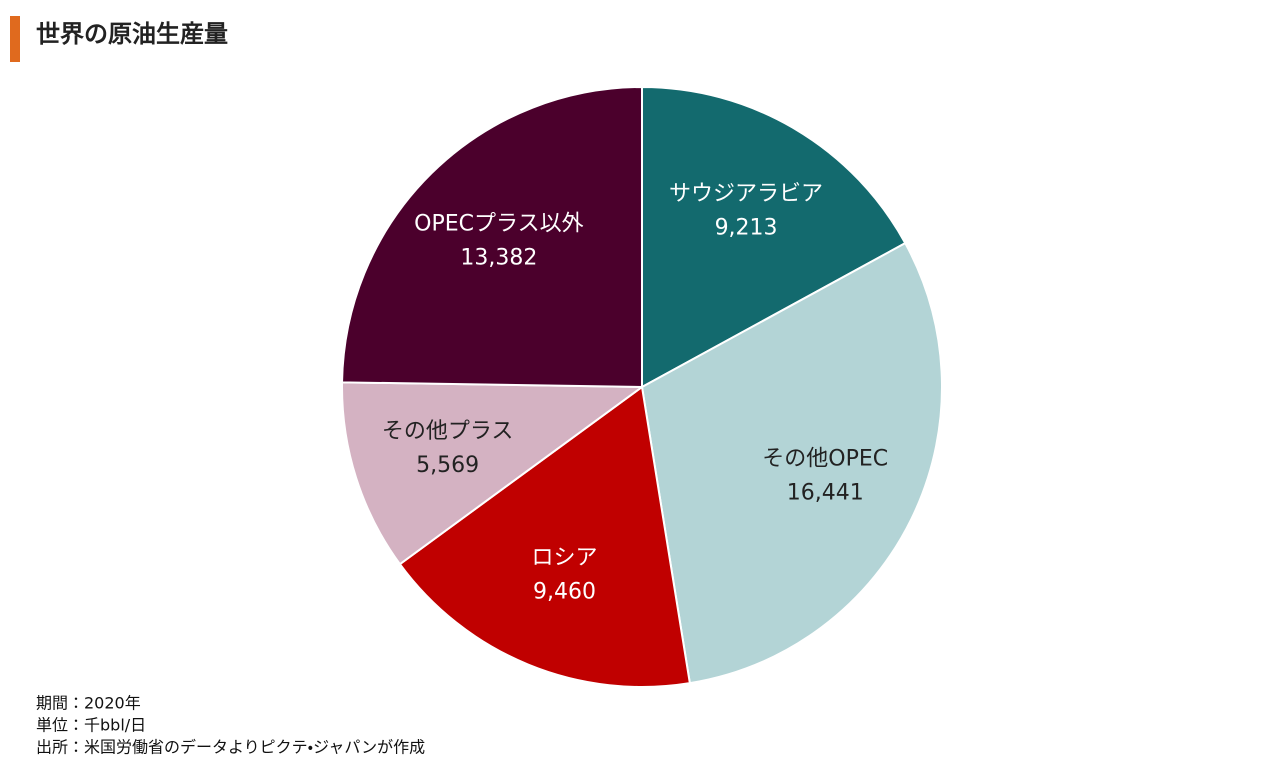 The image size is (1280, 765). What do you see at coordinates (15, 39) in the screenshot?
I see `title-accent` at bounding box center [15, 39].